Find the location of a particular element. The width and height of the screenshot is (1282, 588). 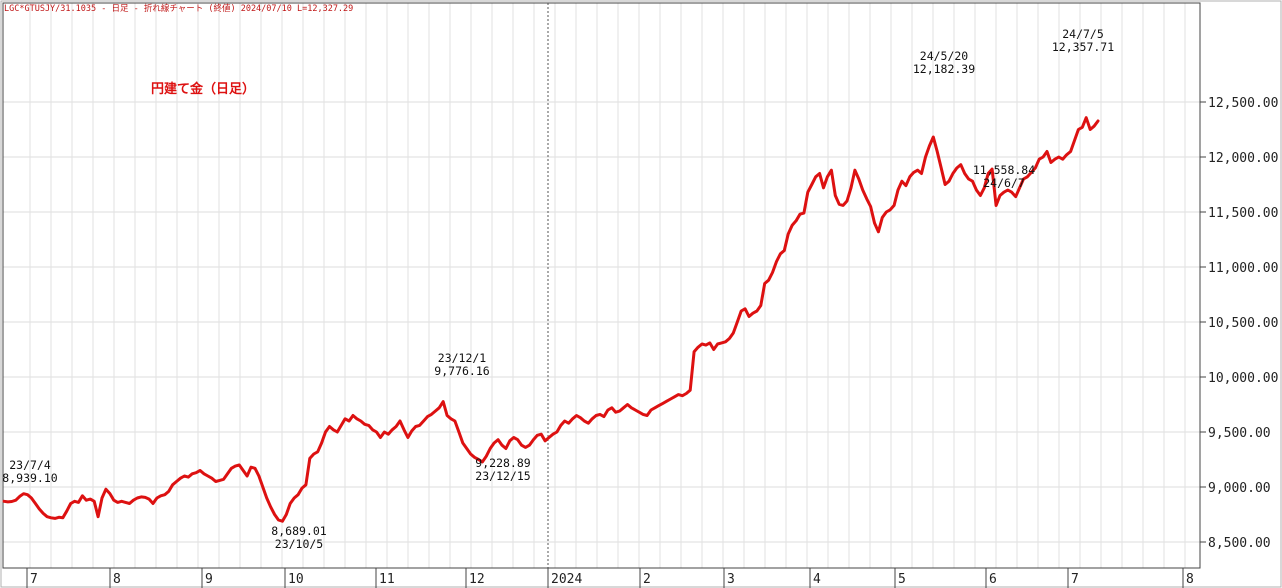

annotation-date: 23/12/1 is located at coordinates (462, 358).